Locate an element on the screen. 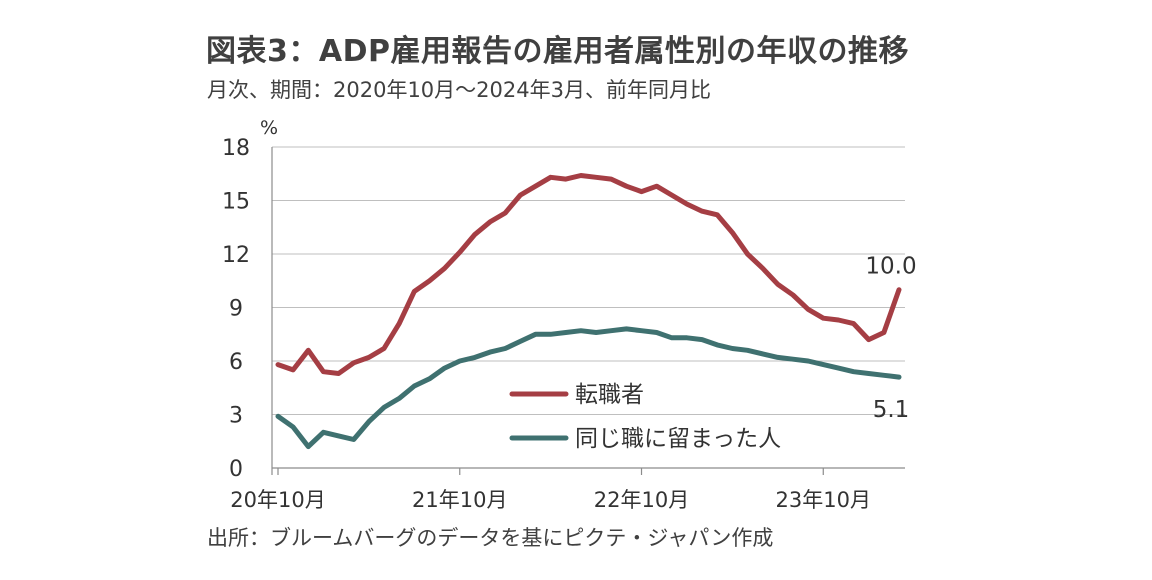  x-tick-label: 20年10月 is located at coordinates (277, 500).